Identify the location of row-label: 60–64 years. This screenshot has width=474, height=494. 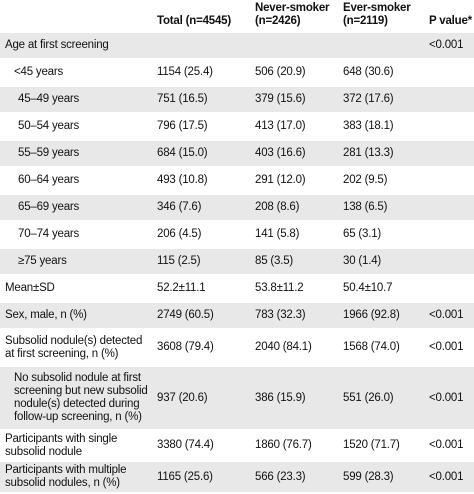
(76, 181).